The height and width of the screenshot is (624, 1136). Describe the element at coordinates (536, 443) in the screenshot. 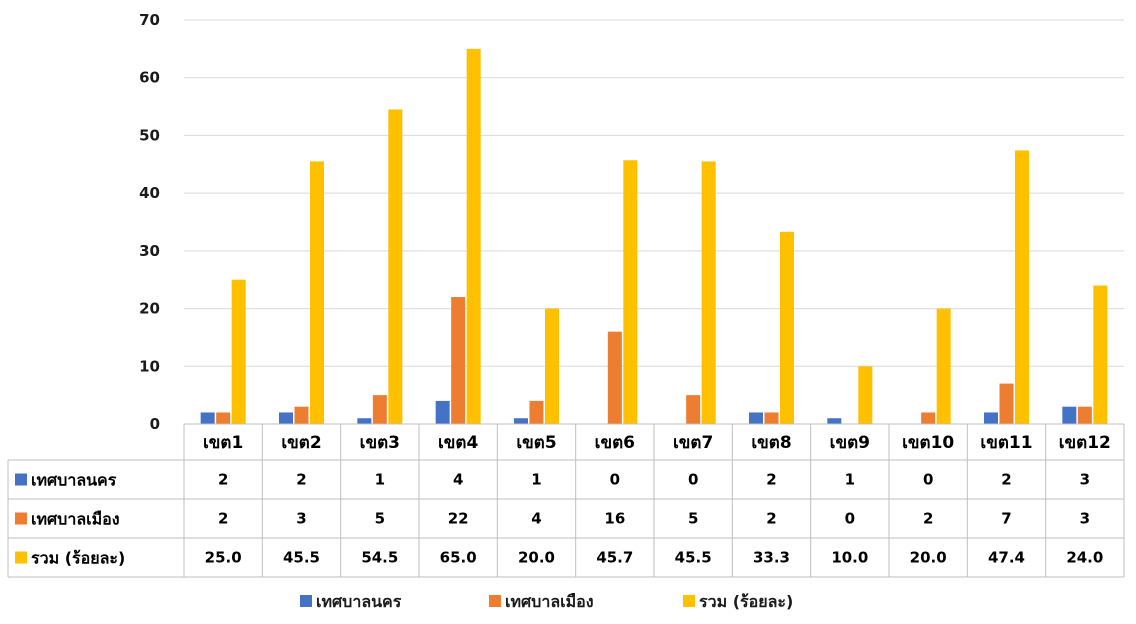

I see `x-tick-label: เขต5` at that location.